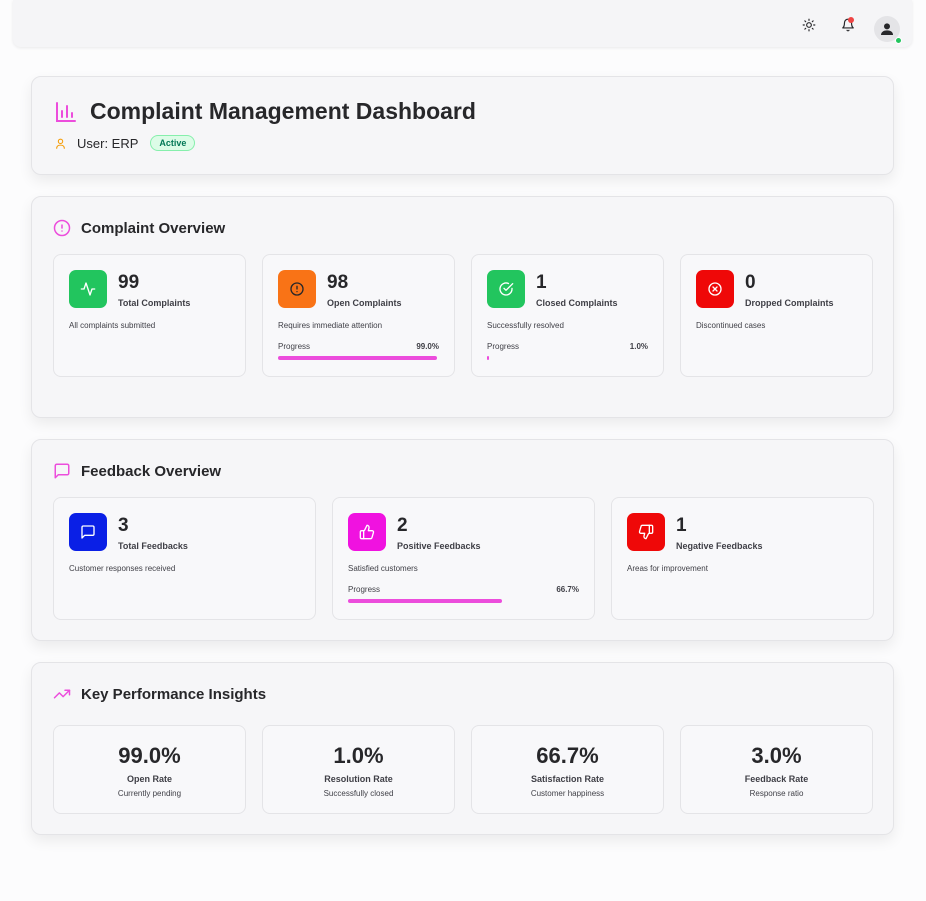  What do you see at coordinates (427, 346) in the screenshot?
I see `progress-value: 99.0%` at bounding box center [427, 346].